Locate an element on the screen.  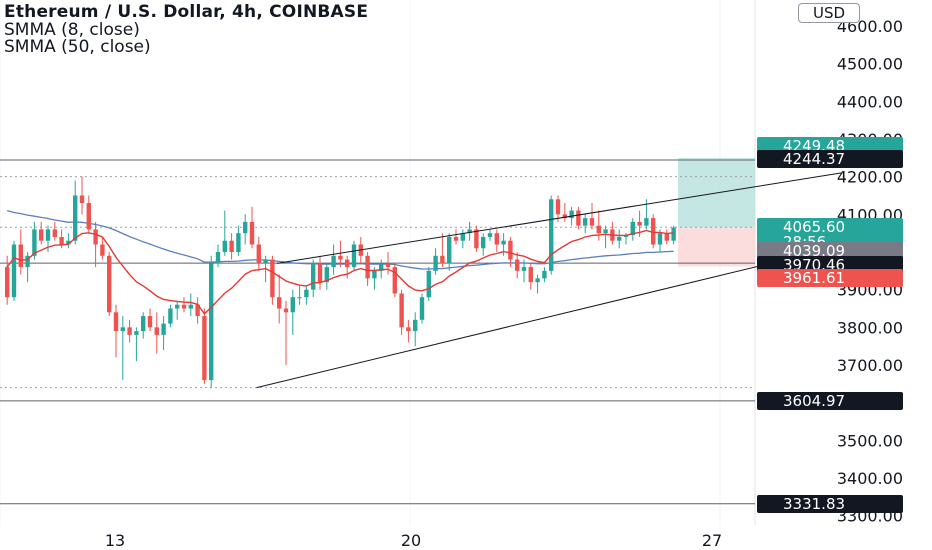
price-label-value: 3604.97 is located at coordinates (814, 401).